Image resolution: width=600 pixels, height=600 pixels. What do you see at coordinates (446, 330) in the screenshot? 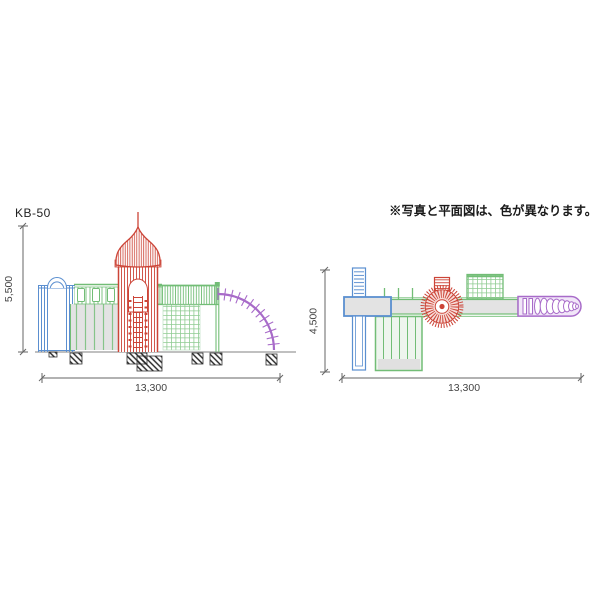
I see `plan-view: 4,500 13,300` at bounding box center [446, 330].